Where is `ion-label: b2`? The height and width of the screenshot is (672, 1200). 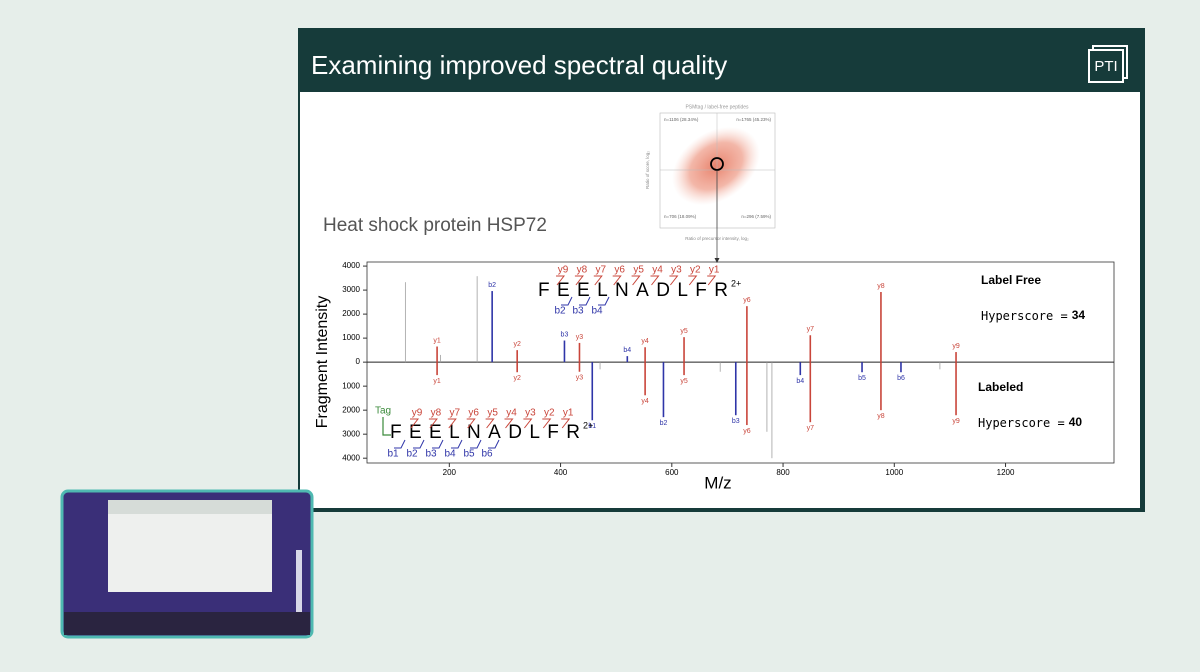
ion-label: b2 is located at coordinates (664, 423).